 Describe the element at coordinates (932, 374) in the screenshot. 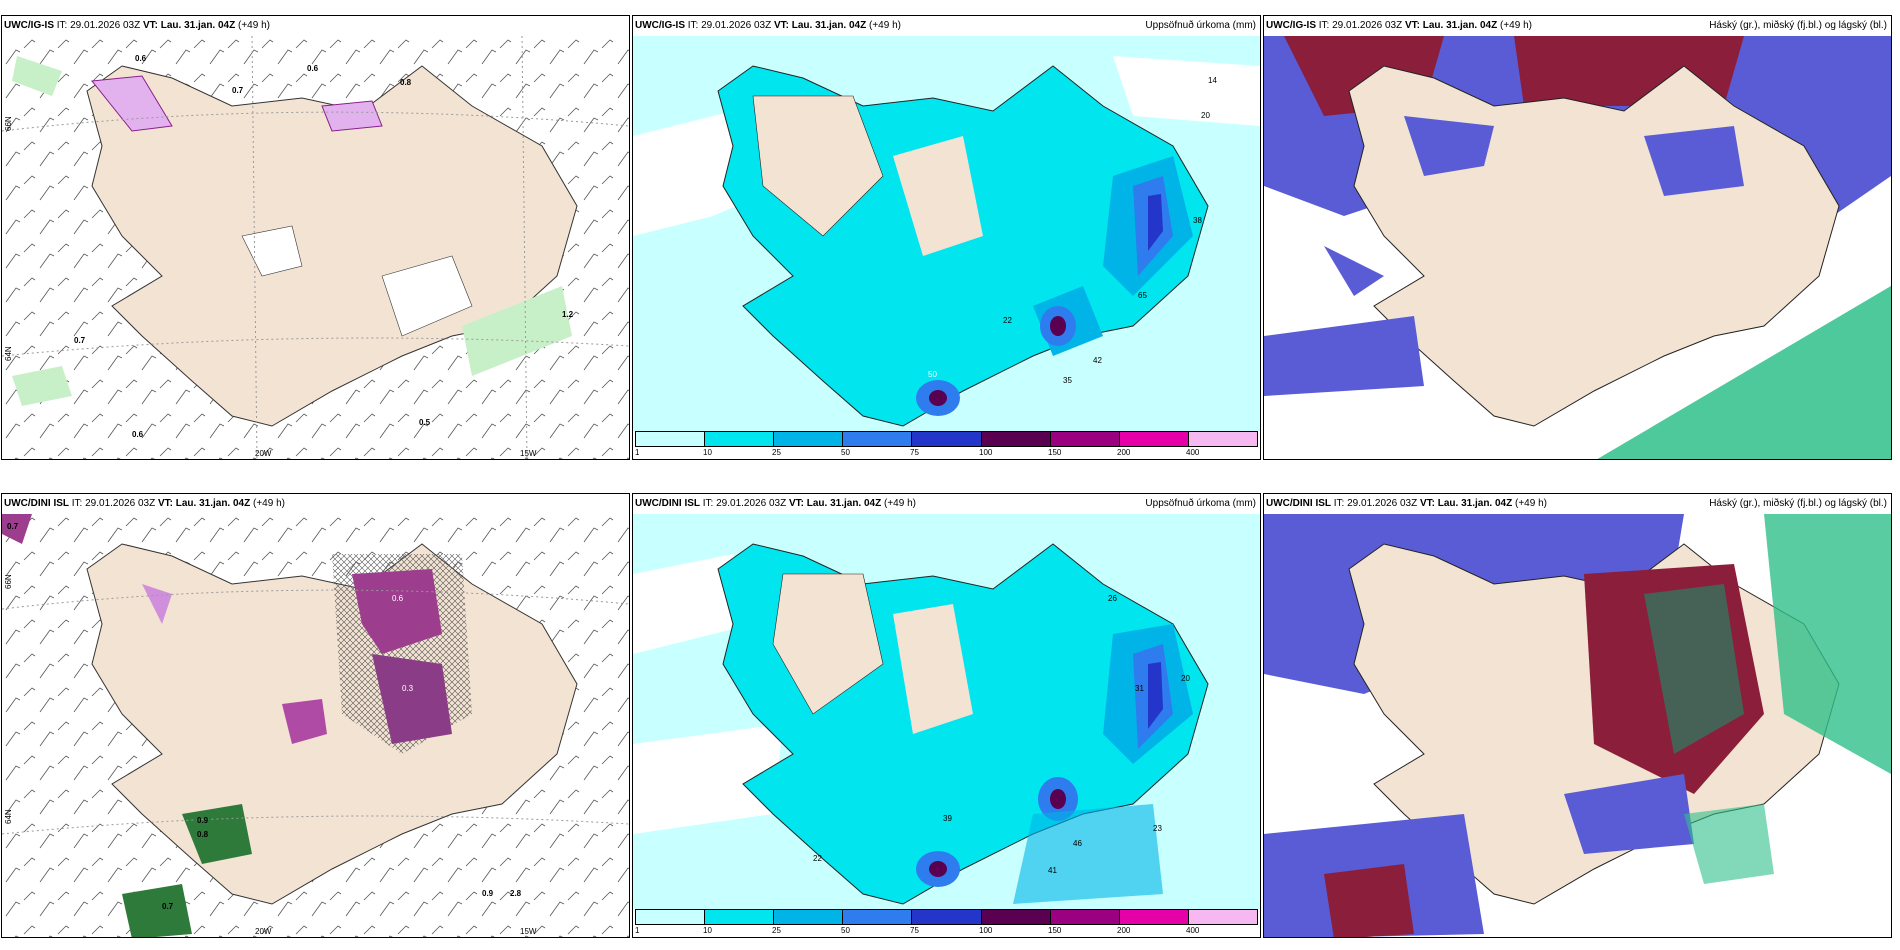

I see `precip-value: 50` at that location.